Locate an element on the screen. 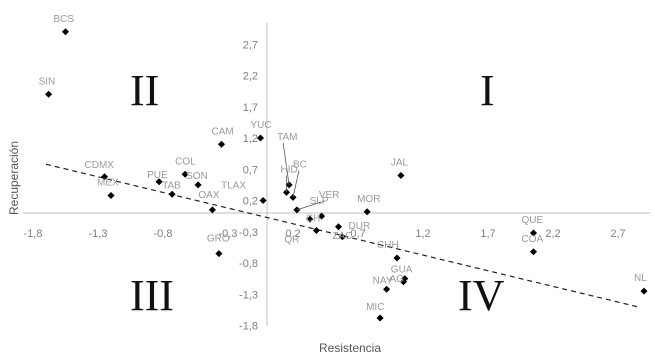 Image resolution: width=655 pixels, height=355 pixels. point-label-pue: PUE is located at coordinates (157, 175).